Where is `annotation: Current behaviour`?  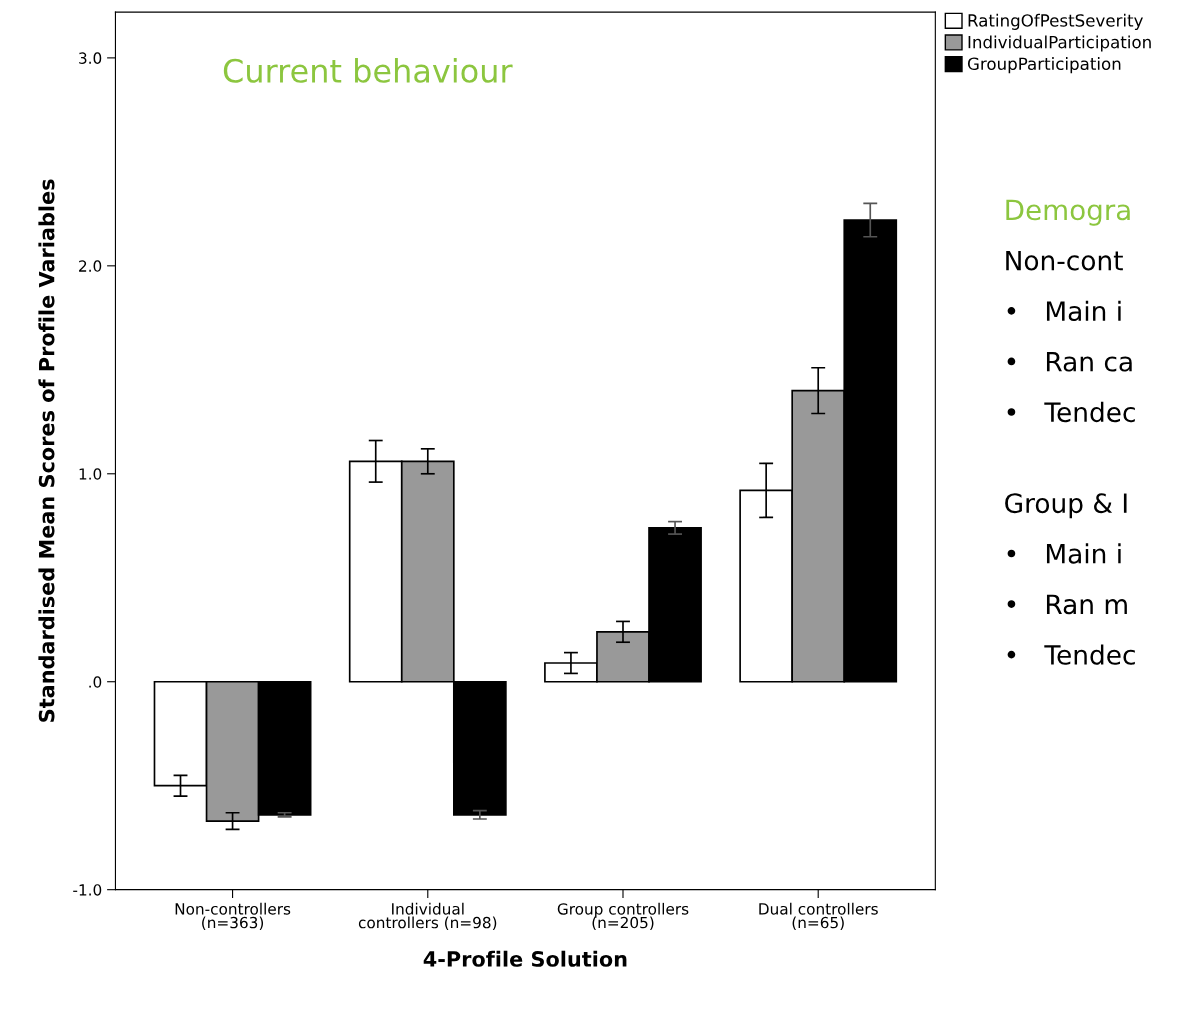
annotation: Current behaviour is located at coordinates (368, 70).